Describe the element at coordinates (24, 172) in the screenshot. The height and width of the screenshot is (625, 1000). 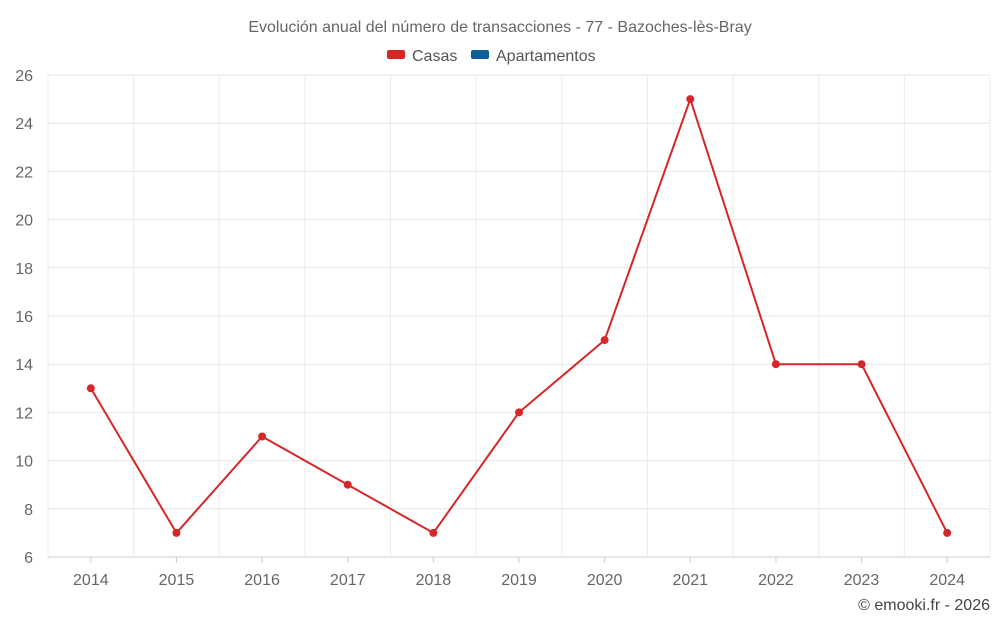
I see `y-tick-label: 22` at that location.